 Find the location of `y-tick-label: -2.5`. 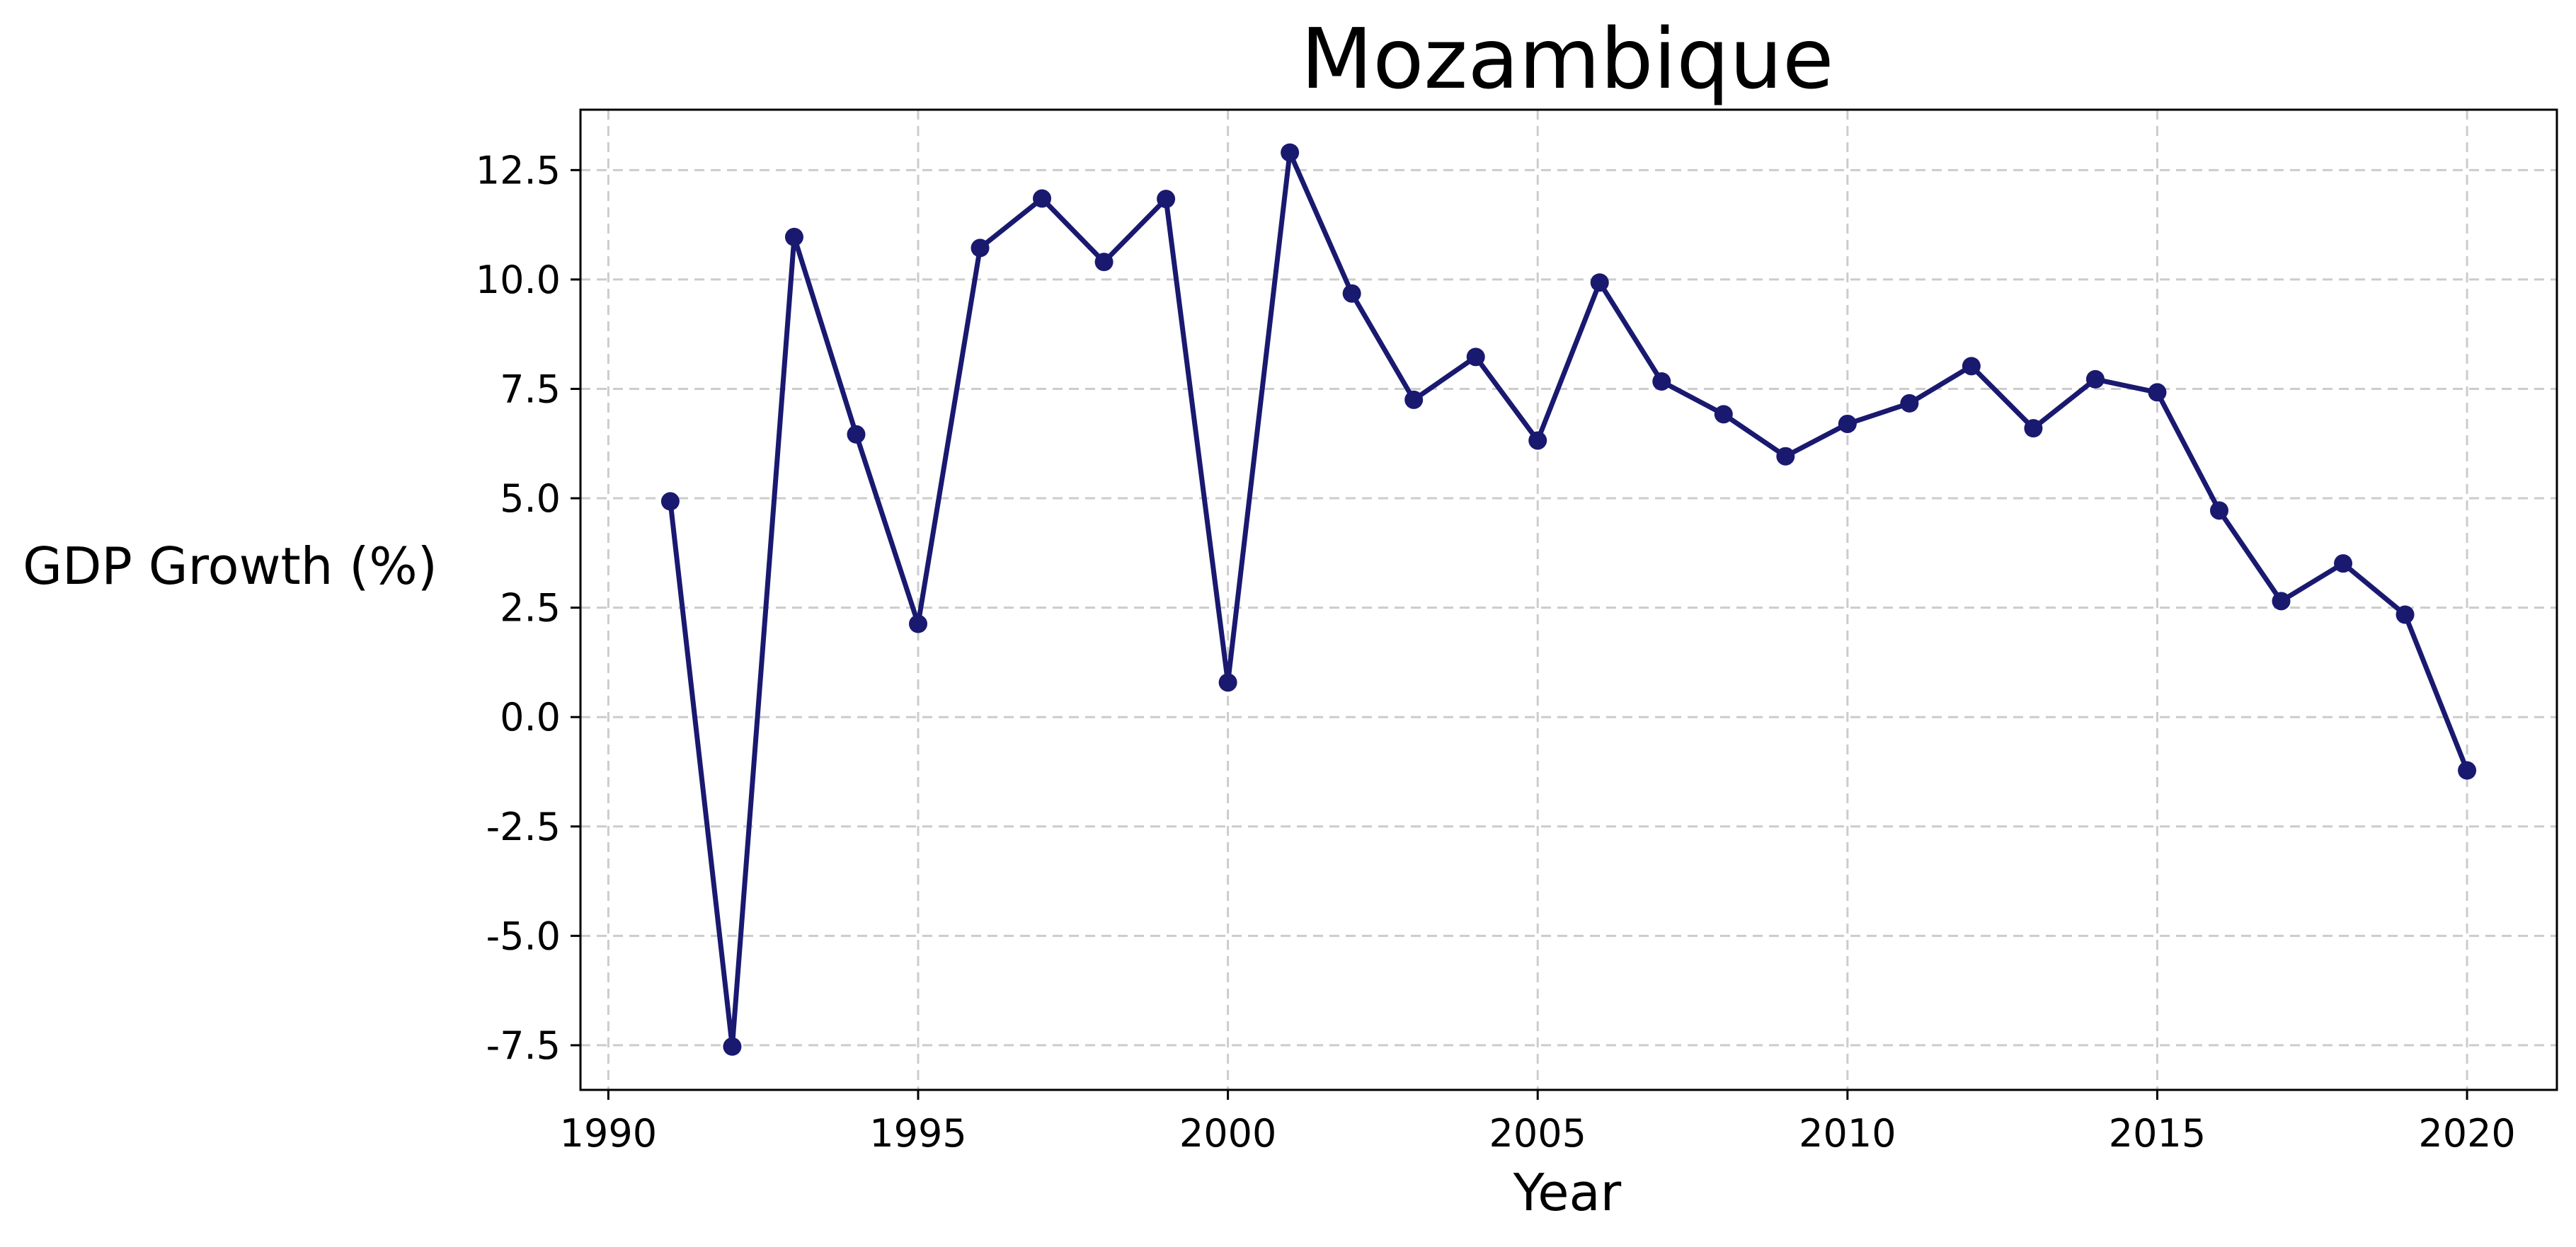

y-tick-label: -2.5 is located at coordinates (523, 827).